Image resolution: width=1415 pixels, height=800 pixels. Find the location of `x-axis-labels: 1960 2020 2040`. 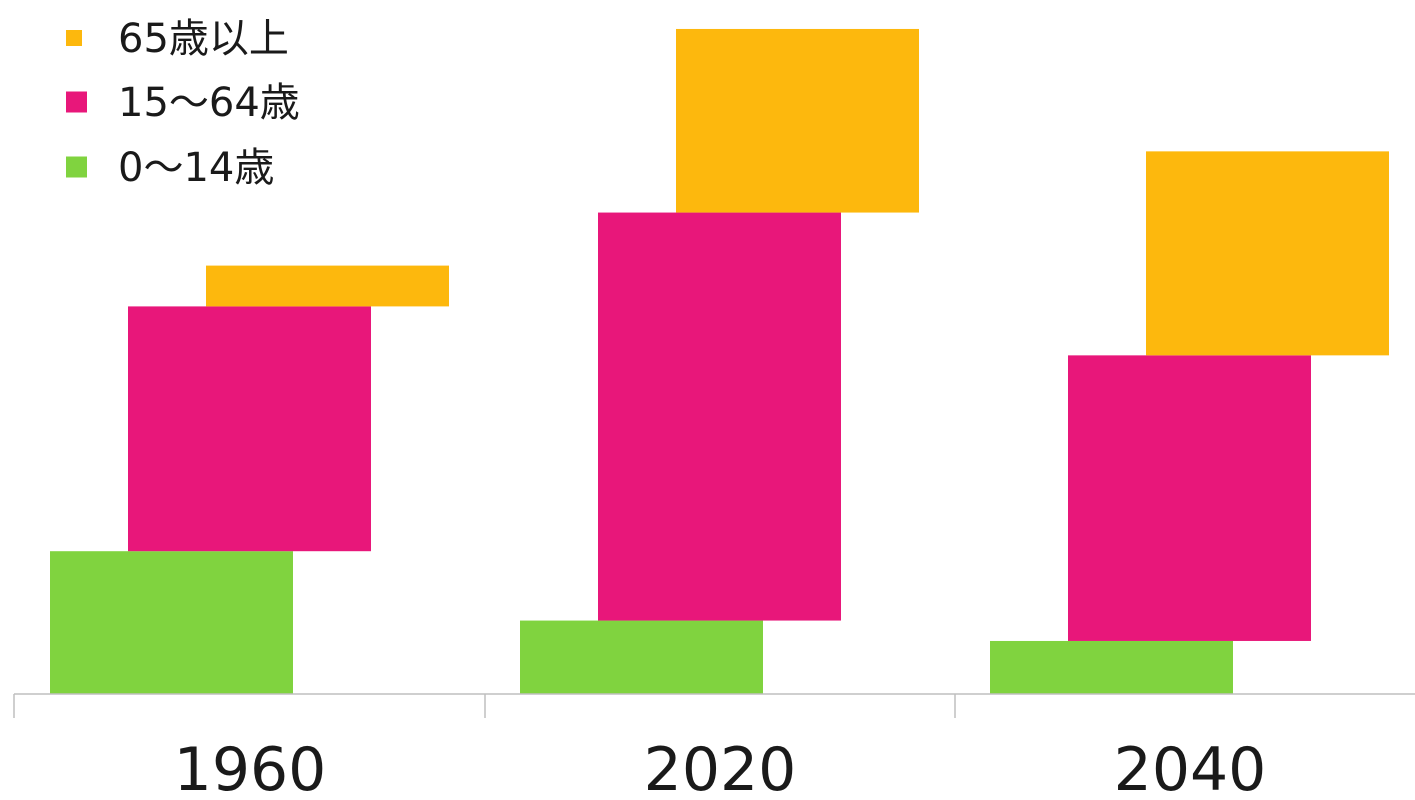

x-axis-labels: 1960 2020 2040 is located at coordinates (720, 767).